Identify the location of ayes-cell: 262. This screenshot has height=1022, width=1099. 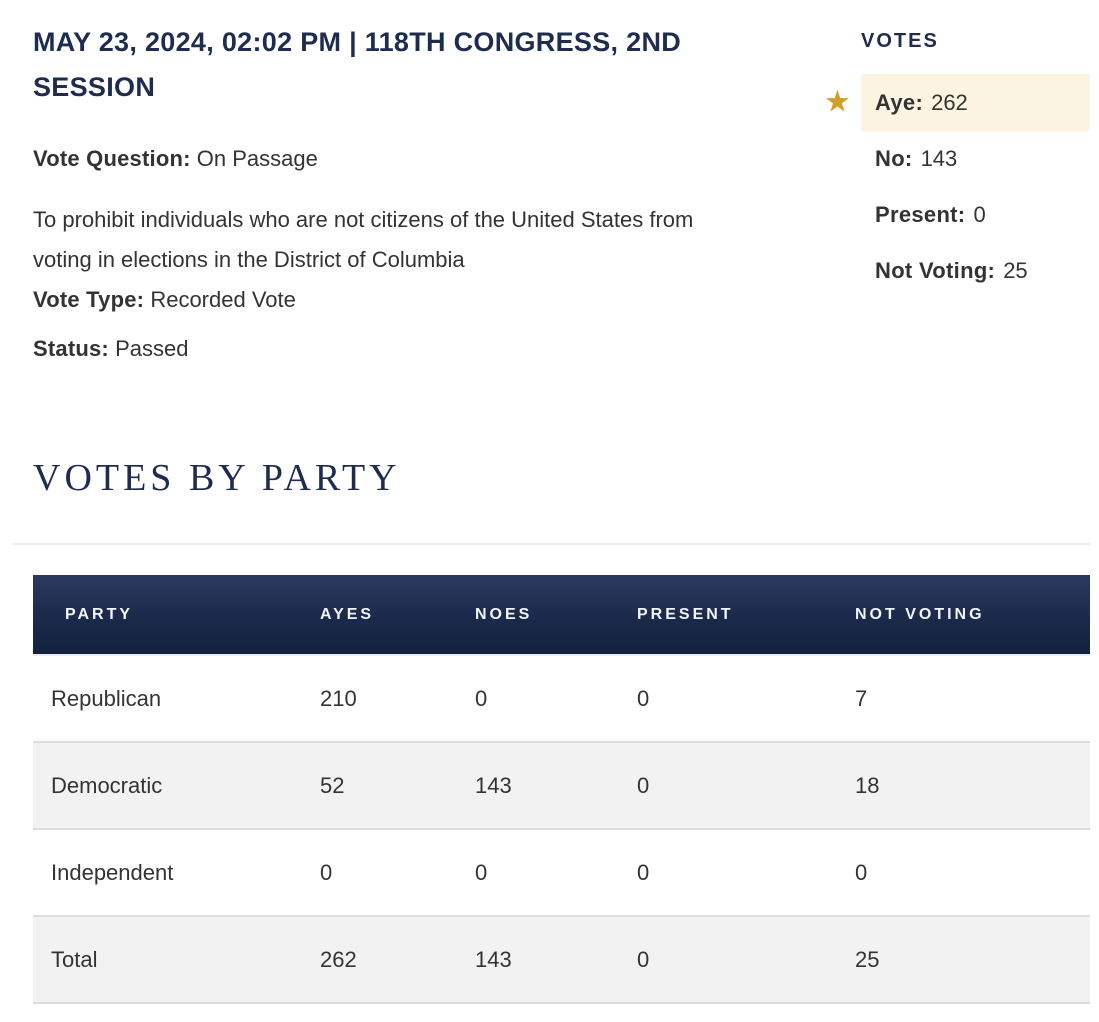
(377, 959).